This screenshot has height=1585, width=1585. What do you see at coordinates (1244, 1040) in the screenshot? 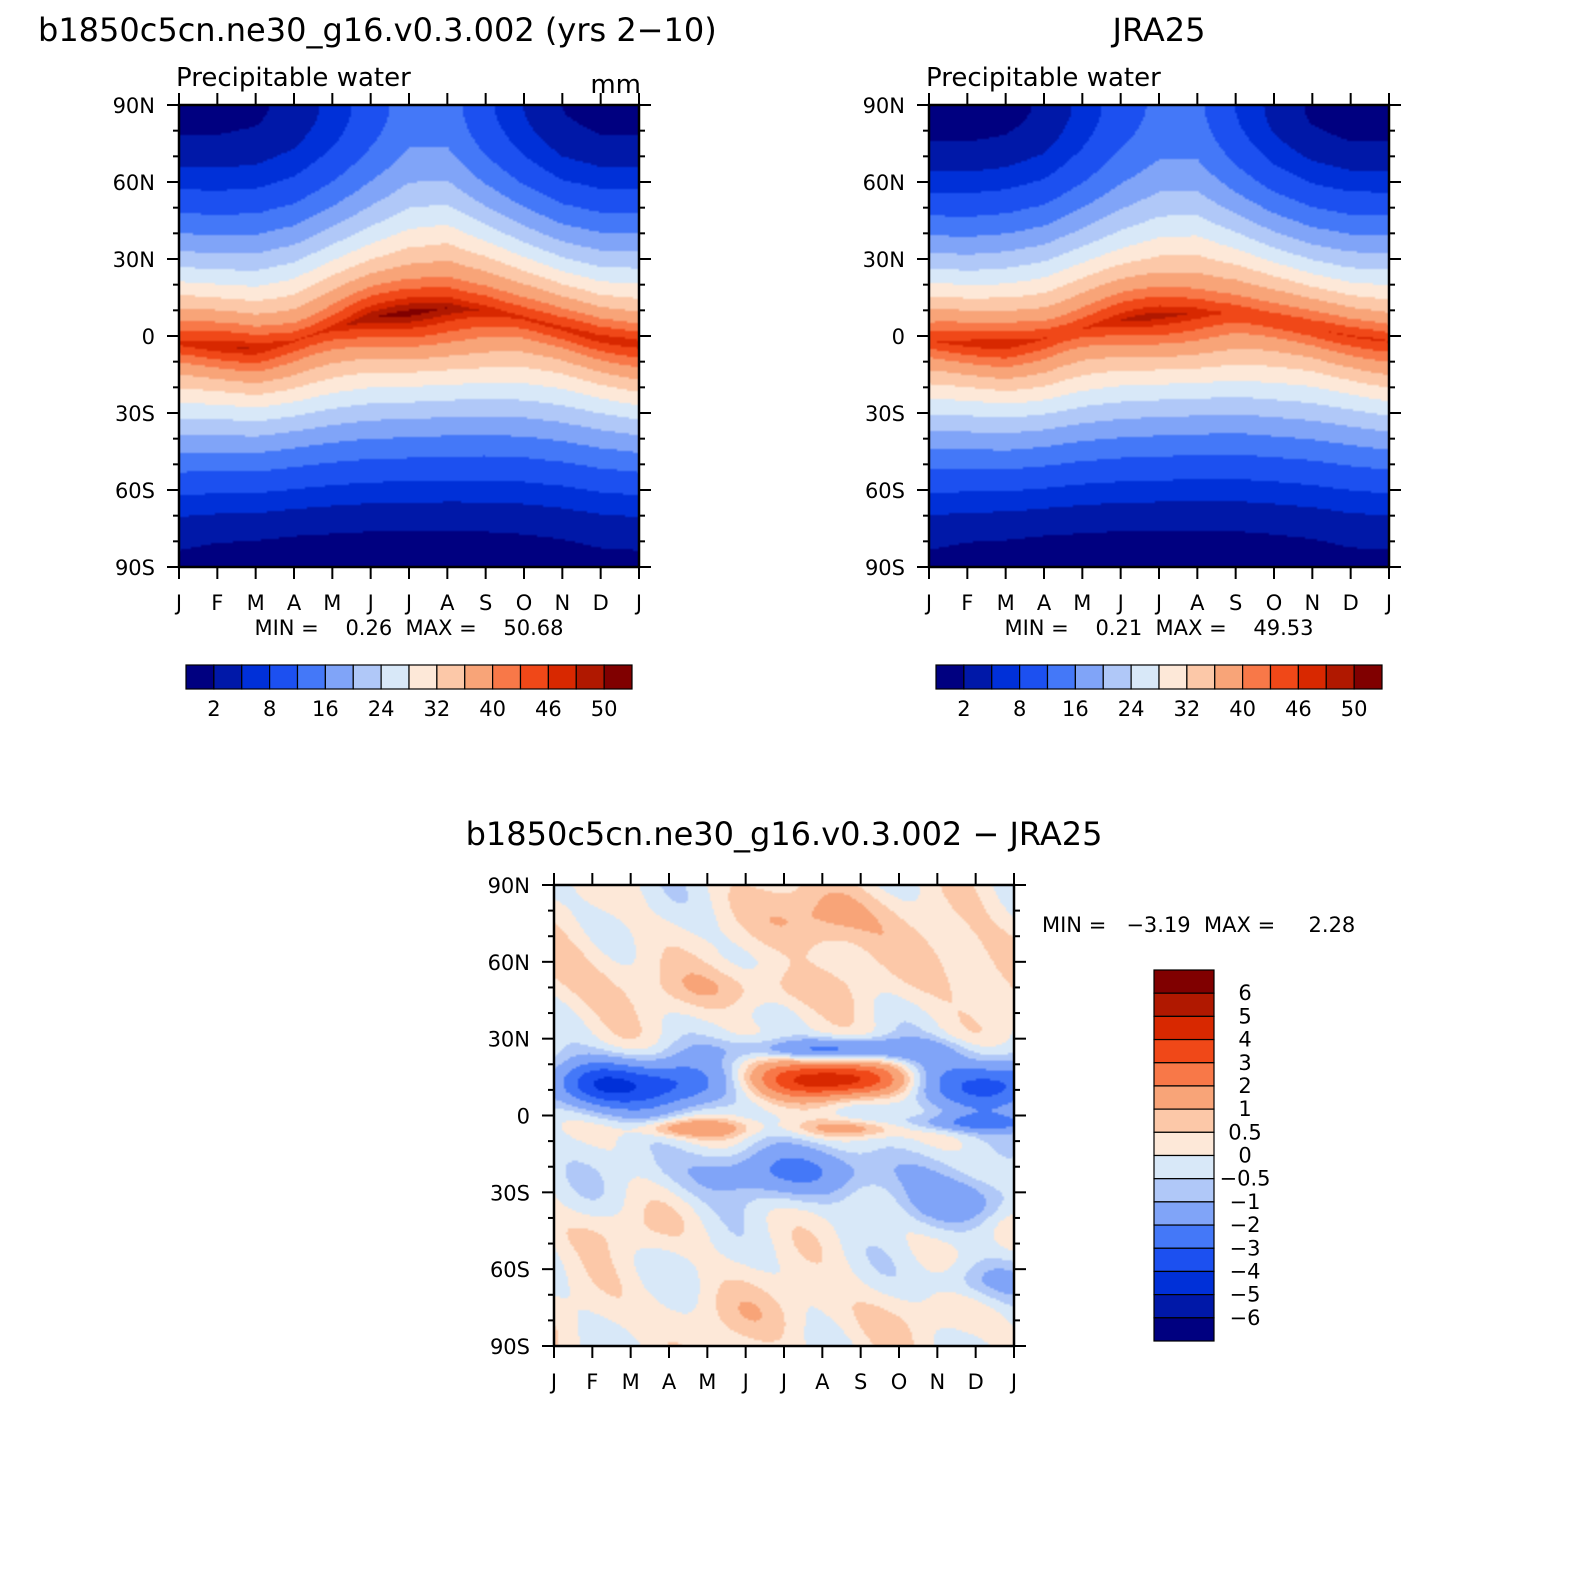
I see `colorbar-label: 4` at bounding box center [1244, 1040].